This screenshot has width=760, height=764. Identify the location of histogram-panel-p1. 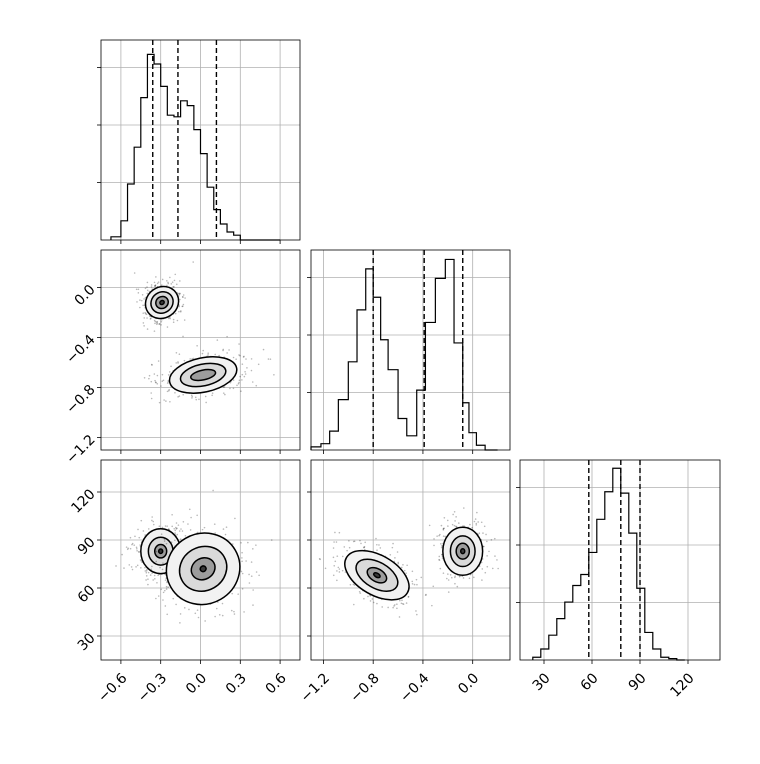
(409, 351).